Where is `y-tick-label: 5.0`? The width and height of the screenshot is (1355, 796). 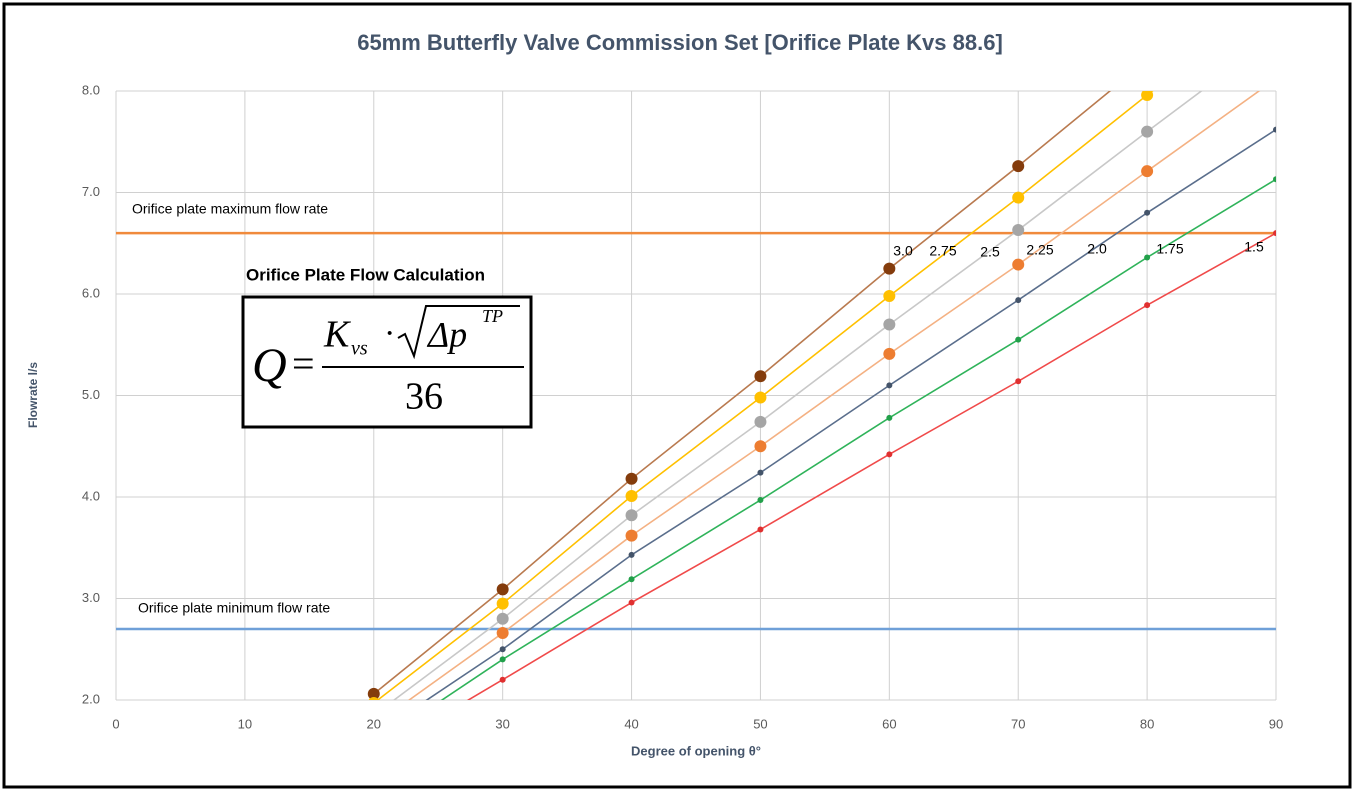
y-tick-label: 5.0 is located at coordinates (91, 394).